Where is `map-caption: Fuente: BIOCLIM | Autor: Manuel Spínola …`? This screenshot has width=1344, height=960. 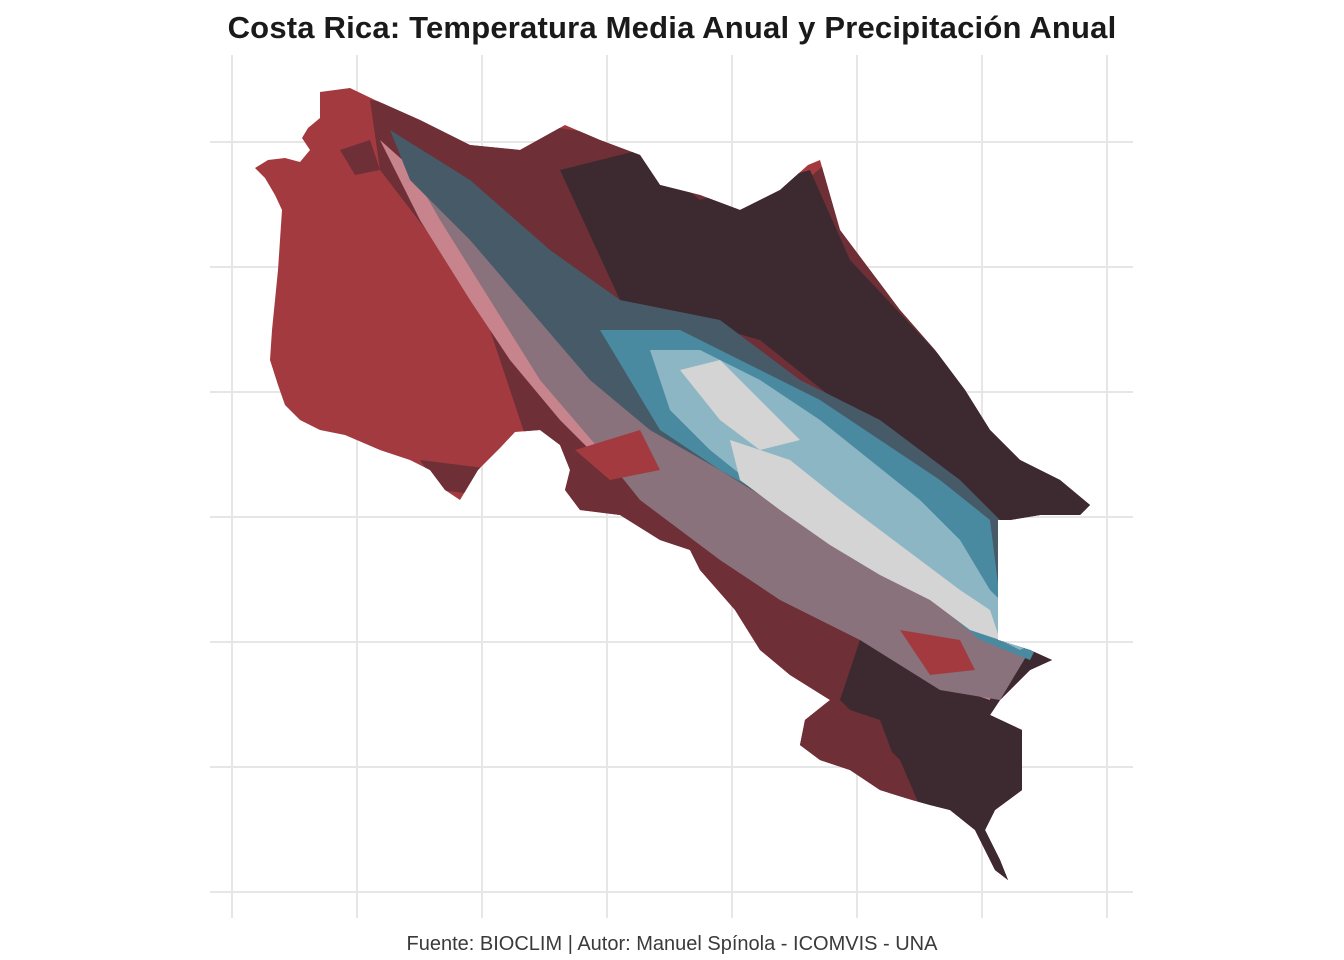
map-caption: Fuente: BIOCLIM | Autor: Manuel Spínola … is located at coordinates (672, 944).